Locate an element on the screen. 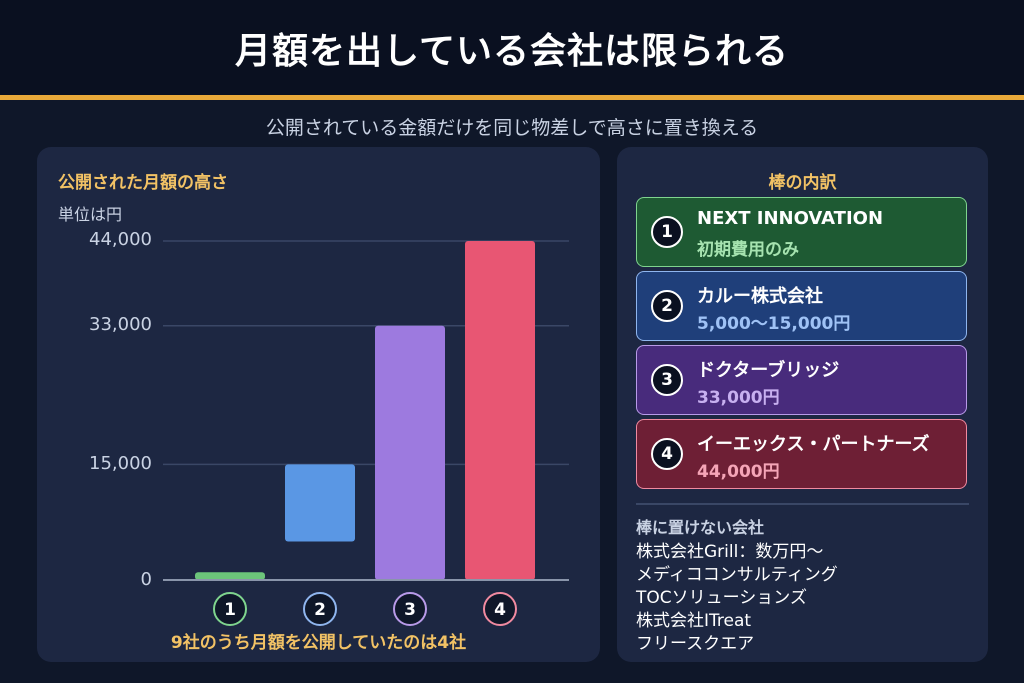 Image resolution: width=1024 pixels, height=683 pixels. x-tick-label-2: 2 is located at coordinates (320, 609).